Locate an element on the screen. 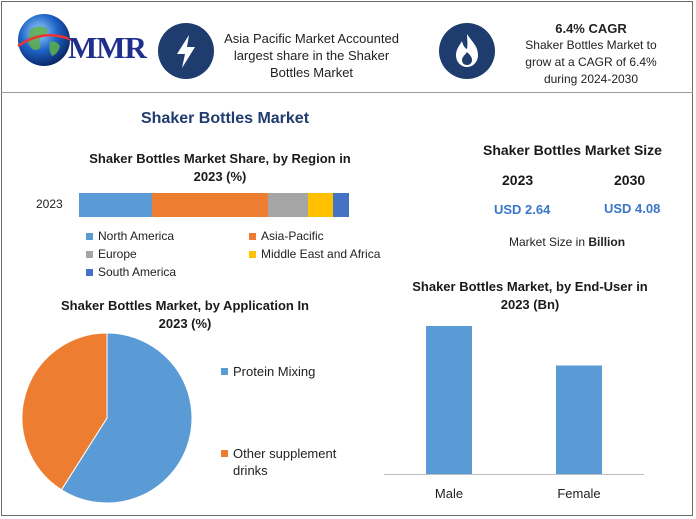 The width and height of the screenshot is (696, 519). region-bar-segment-north-america is located at coordinates (115, 205).